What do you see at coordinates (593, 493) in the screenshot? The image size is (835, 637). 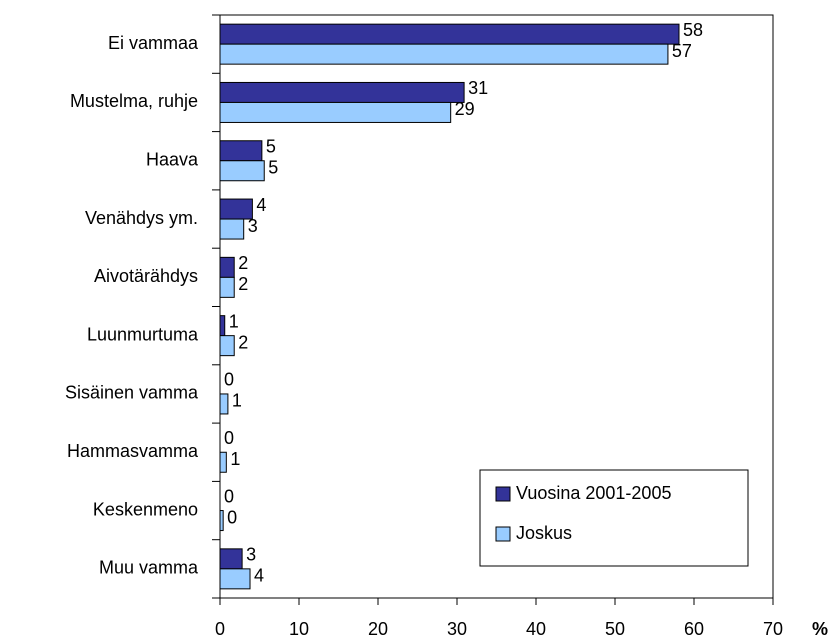 I see `legend-label: Vuosina 2001-2005` at bounding box center [593, 493].